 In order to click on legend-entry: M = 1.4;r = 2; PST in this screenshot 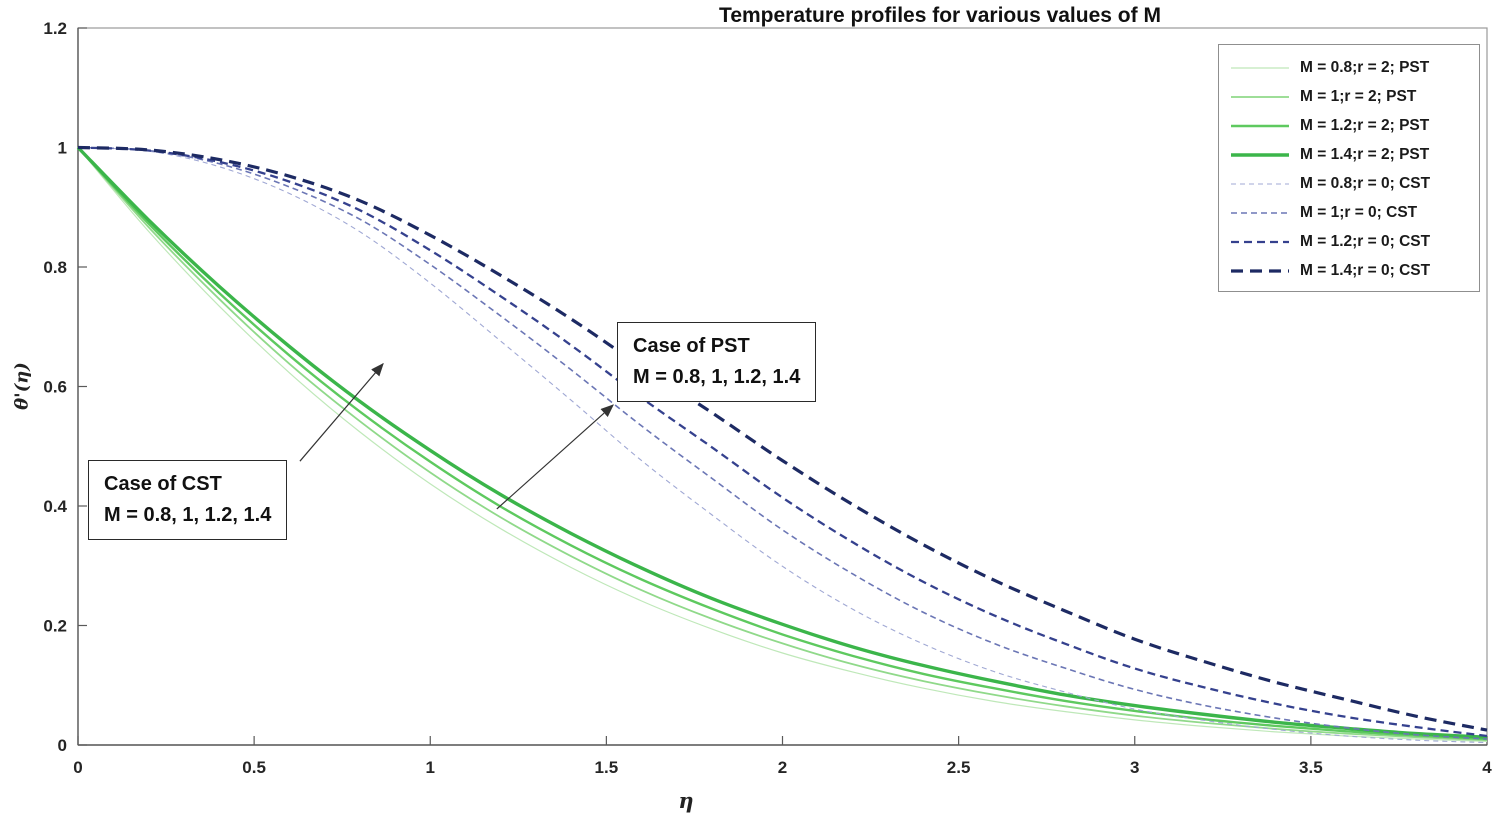, I will do `click(1351, 154)`.